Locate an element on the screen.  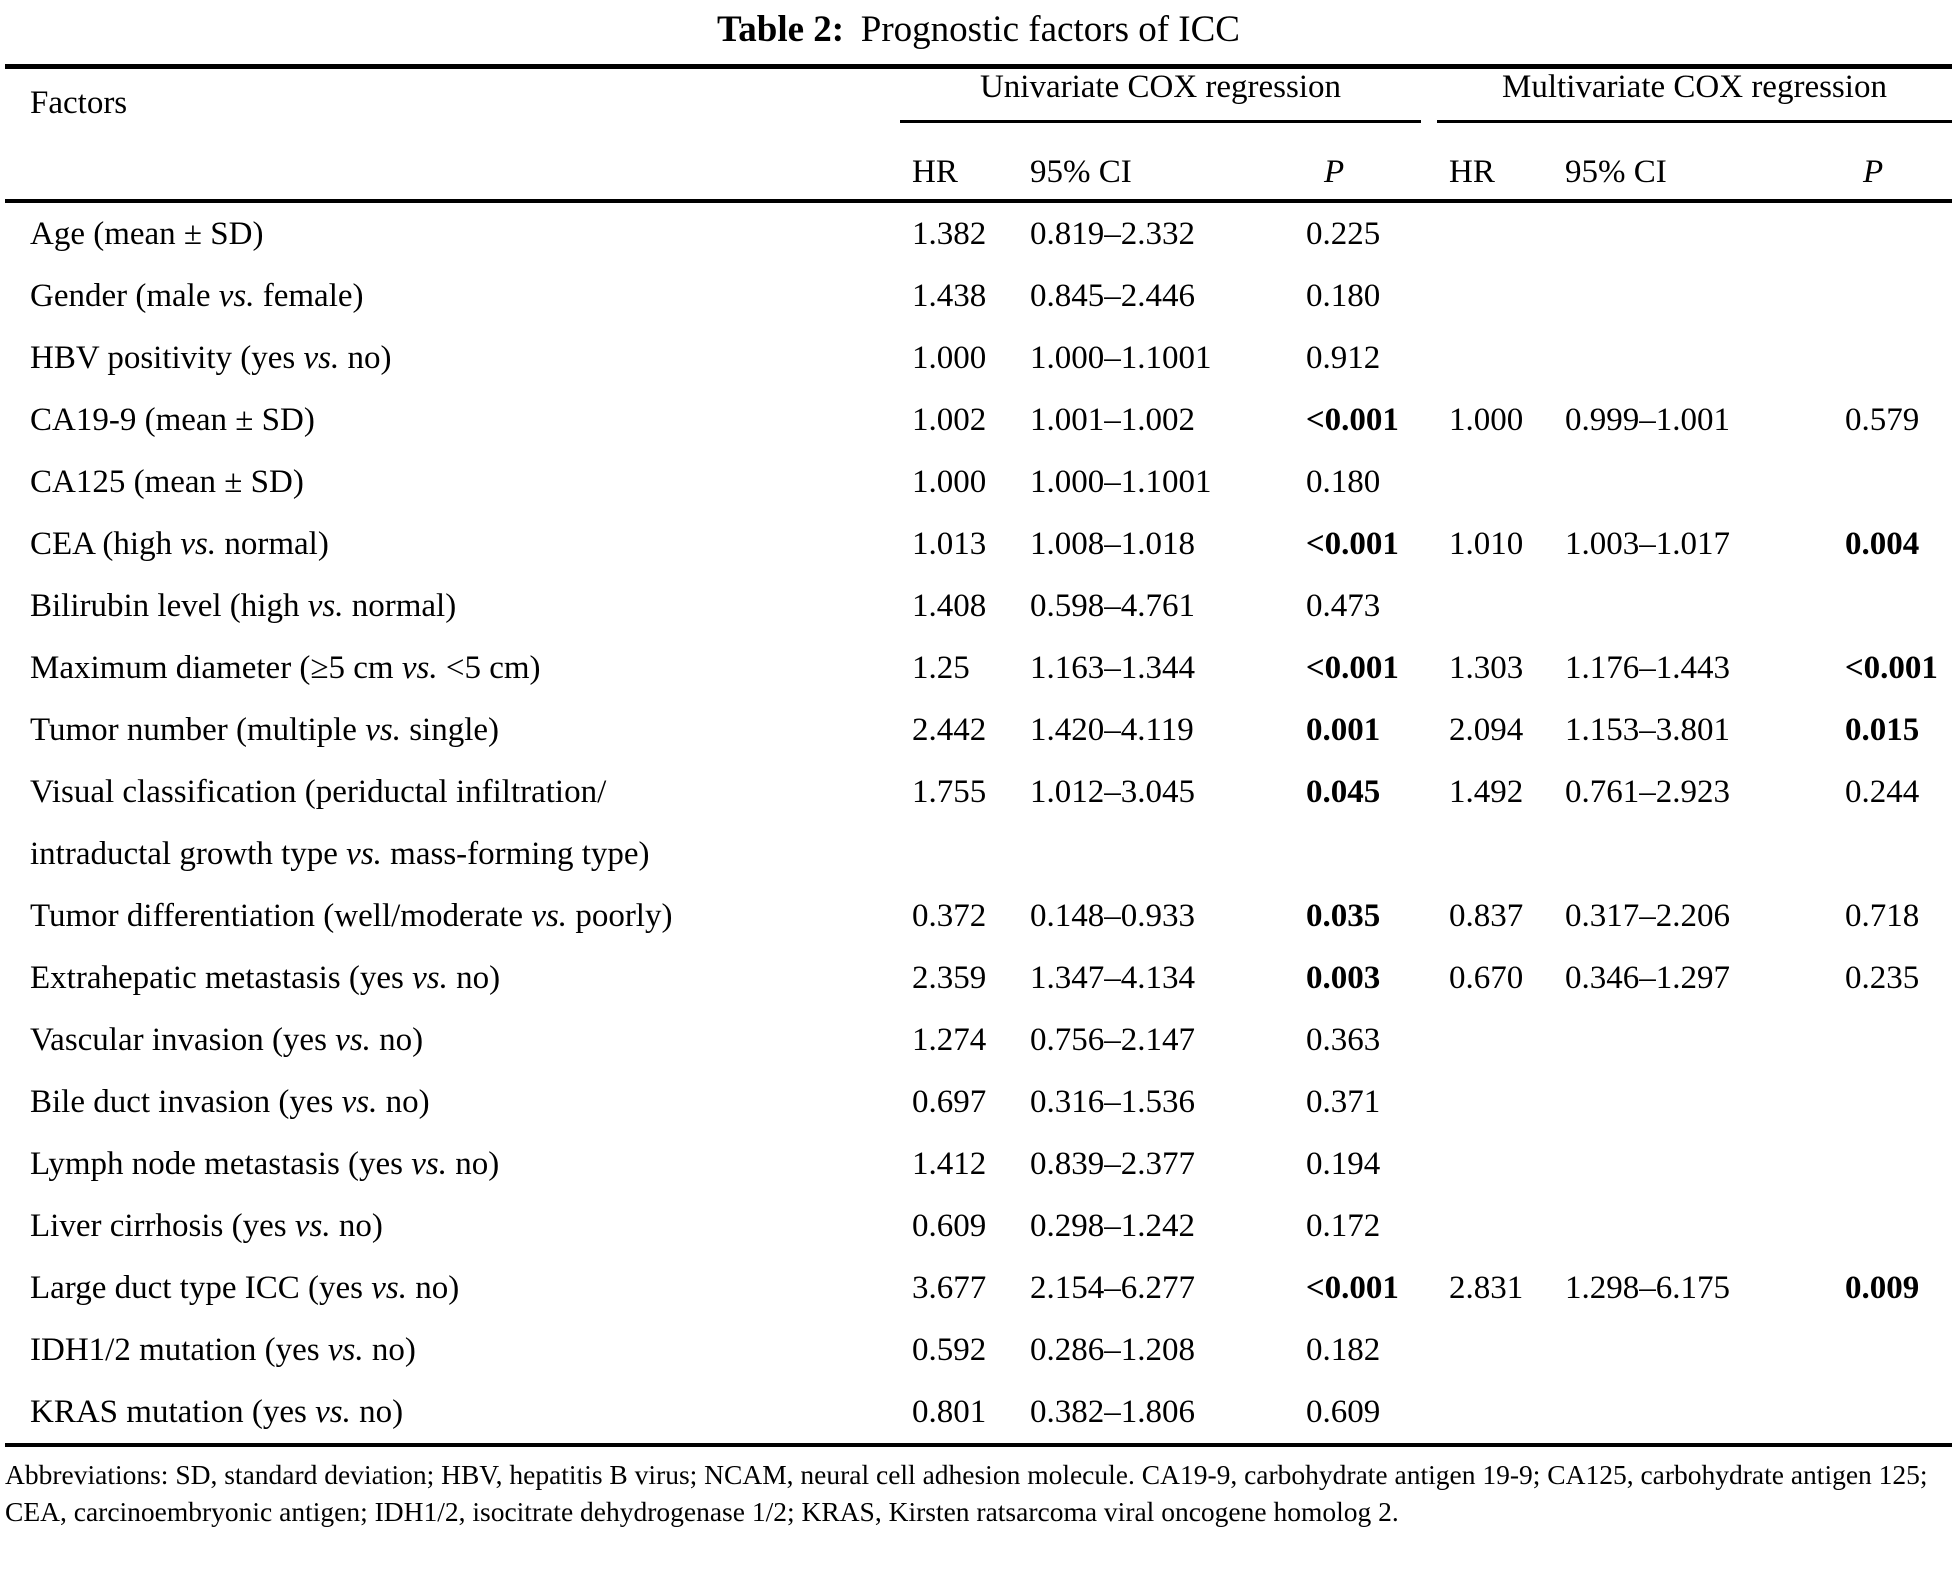
uni-p-cell: 0.363 is located at coordinates (1343, 1040).